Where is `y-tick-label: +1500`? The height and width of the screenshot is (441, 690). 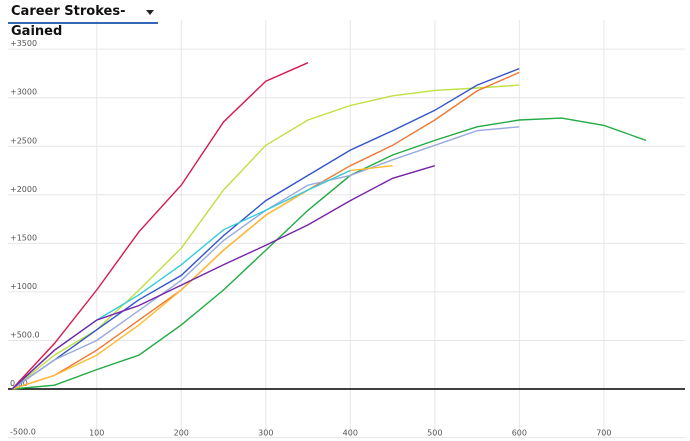 y-tick-label: +1500 is located at coordinates (23, 237).